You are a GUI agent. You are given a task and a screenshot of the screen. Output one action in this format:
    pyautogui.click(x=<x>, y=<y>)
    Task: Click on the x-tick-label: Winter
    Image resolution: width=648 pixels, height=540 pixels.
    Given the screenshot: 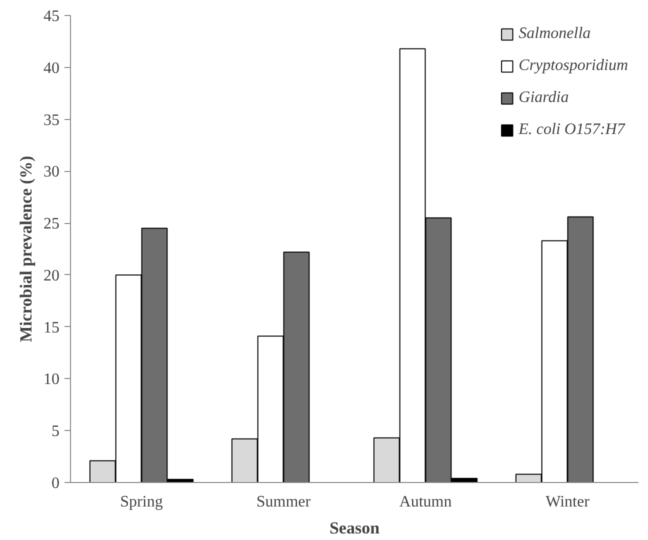 What is the action you would take?
    pyautogui.click(x=568, y=502)
    